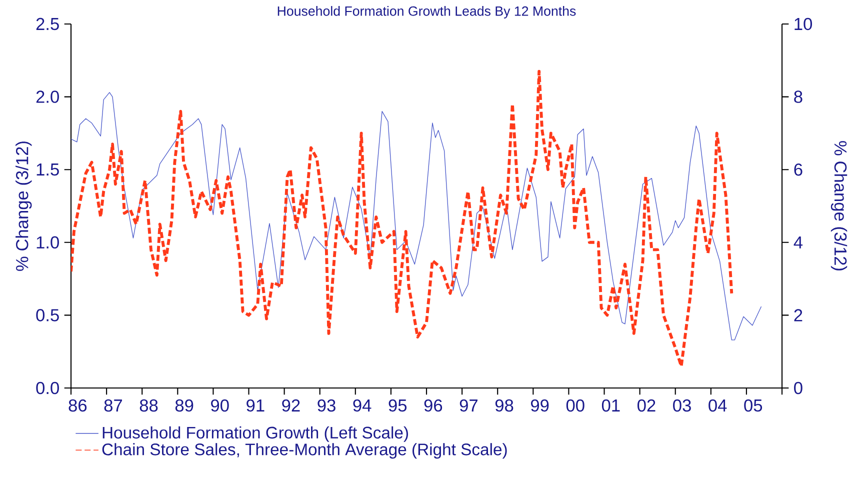 The image size is (855, 478). What do you see at coordinates (717, 405) in the screenshot?
I see `x-tick-label: 04` at bounding box center [717, 405].